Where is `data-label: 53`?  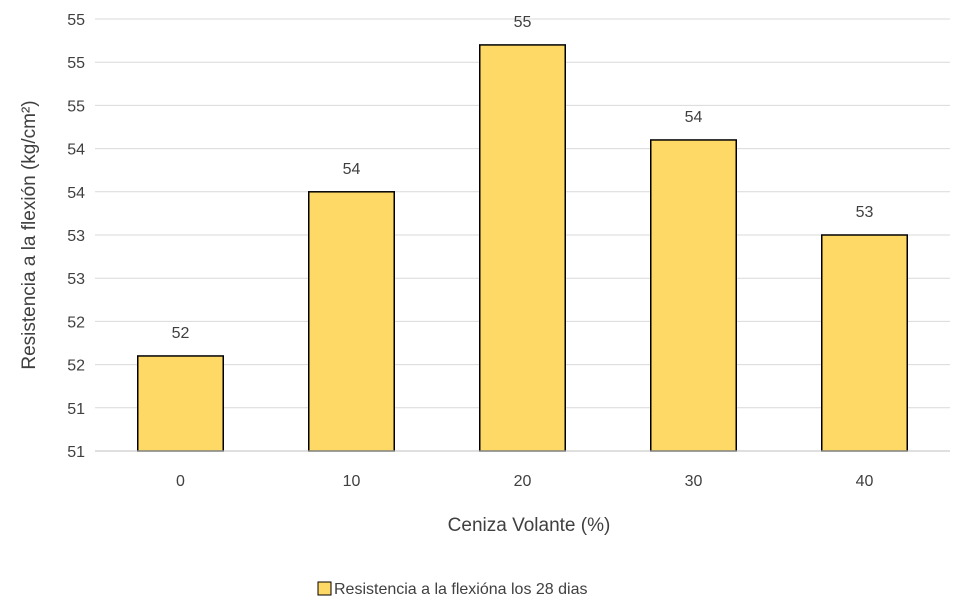
data-label: 53 is located at coordinates (865, 212).